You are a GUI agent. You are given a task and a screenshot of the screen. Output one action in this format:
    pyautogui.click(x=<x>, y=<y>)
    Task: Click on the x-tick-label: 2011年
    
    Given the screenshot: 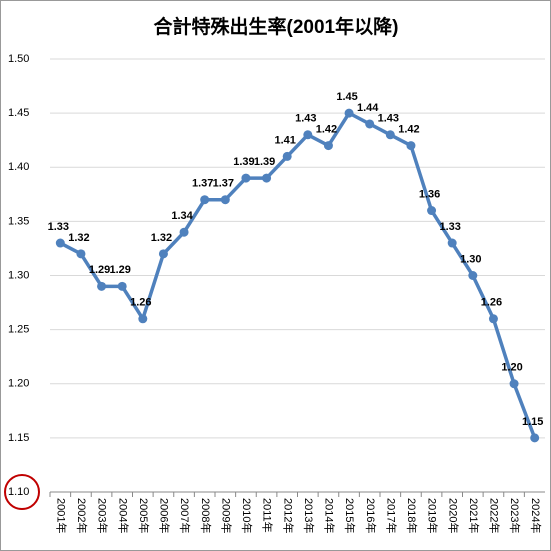 What is the action you would take?
    pyautogui.click(x=268, y=515)
    